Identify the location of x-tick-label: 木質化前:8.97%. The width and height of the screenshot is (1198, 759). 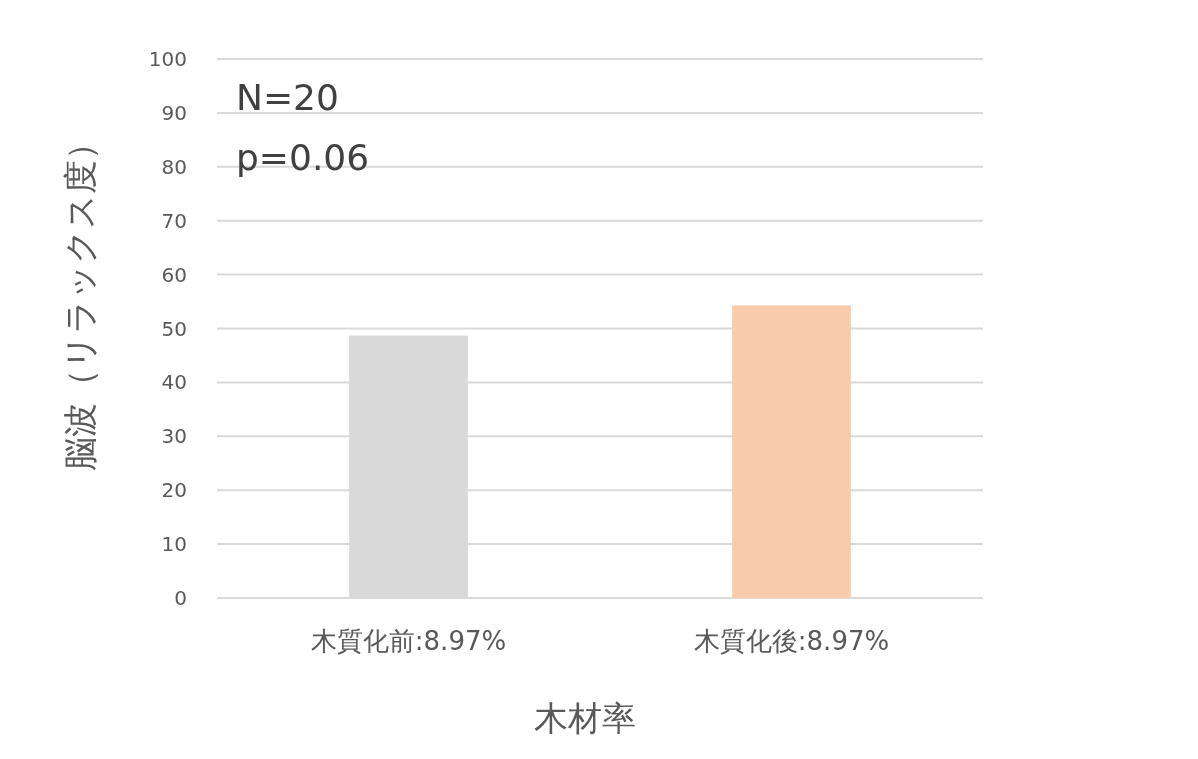
(408, 641).